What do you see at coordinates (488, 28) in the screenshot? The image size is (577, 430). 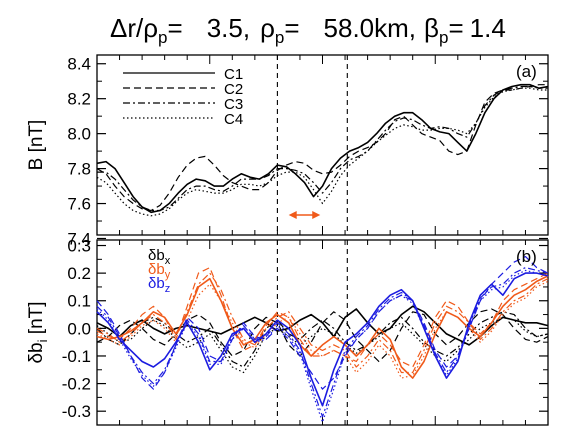 I see `title-beta-value: 1.4` at bounding box center [488, 28].